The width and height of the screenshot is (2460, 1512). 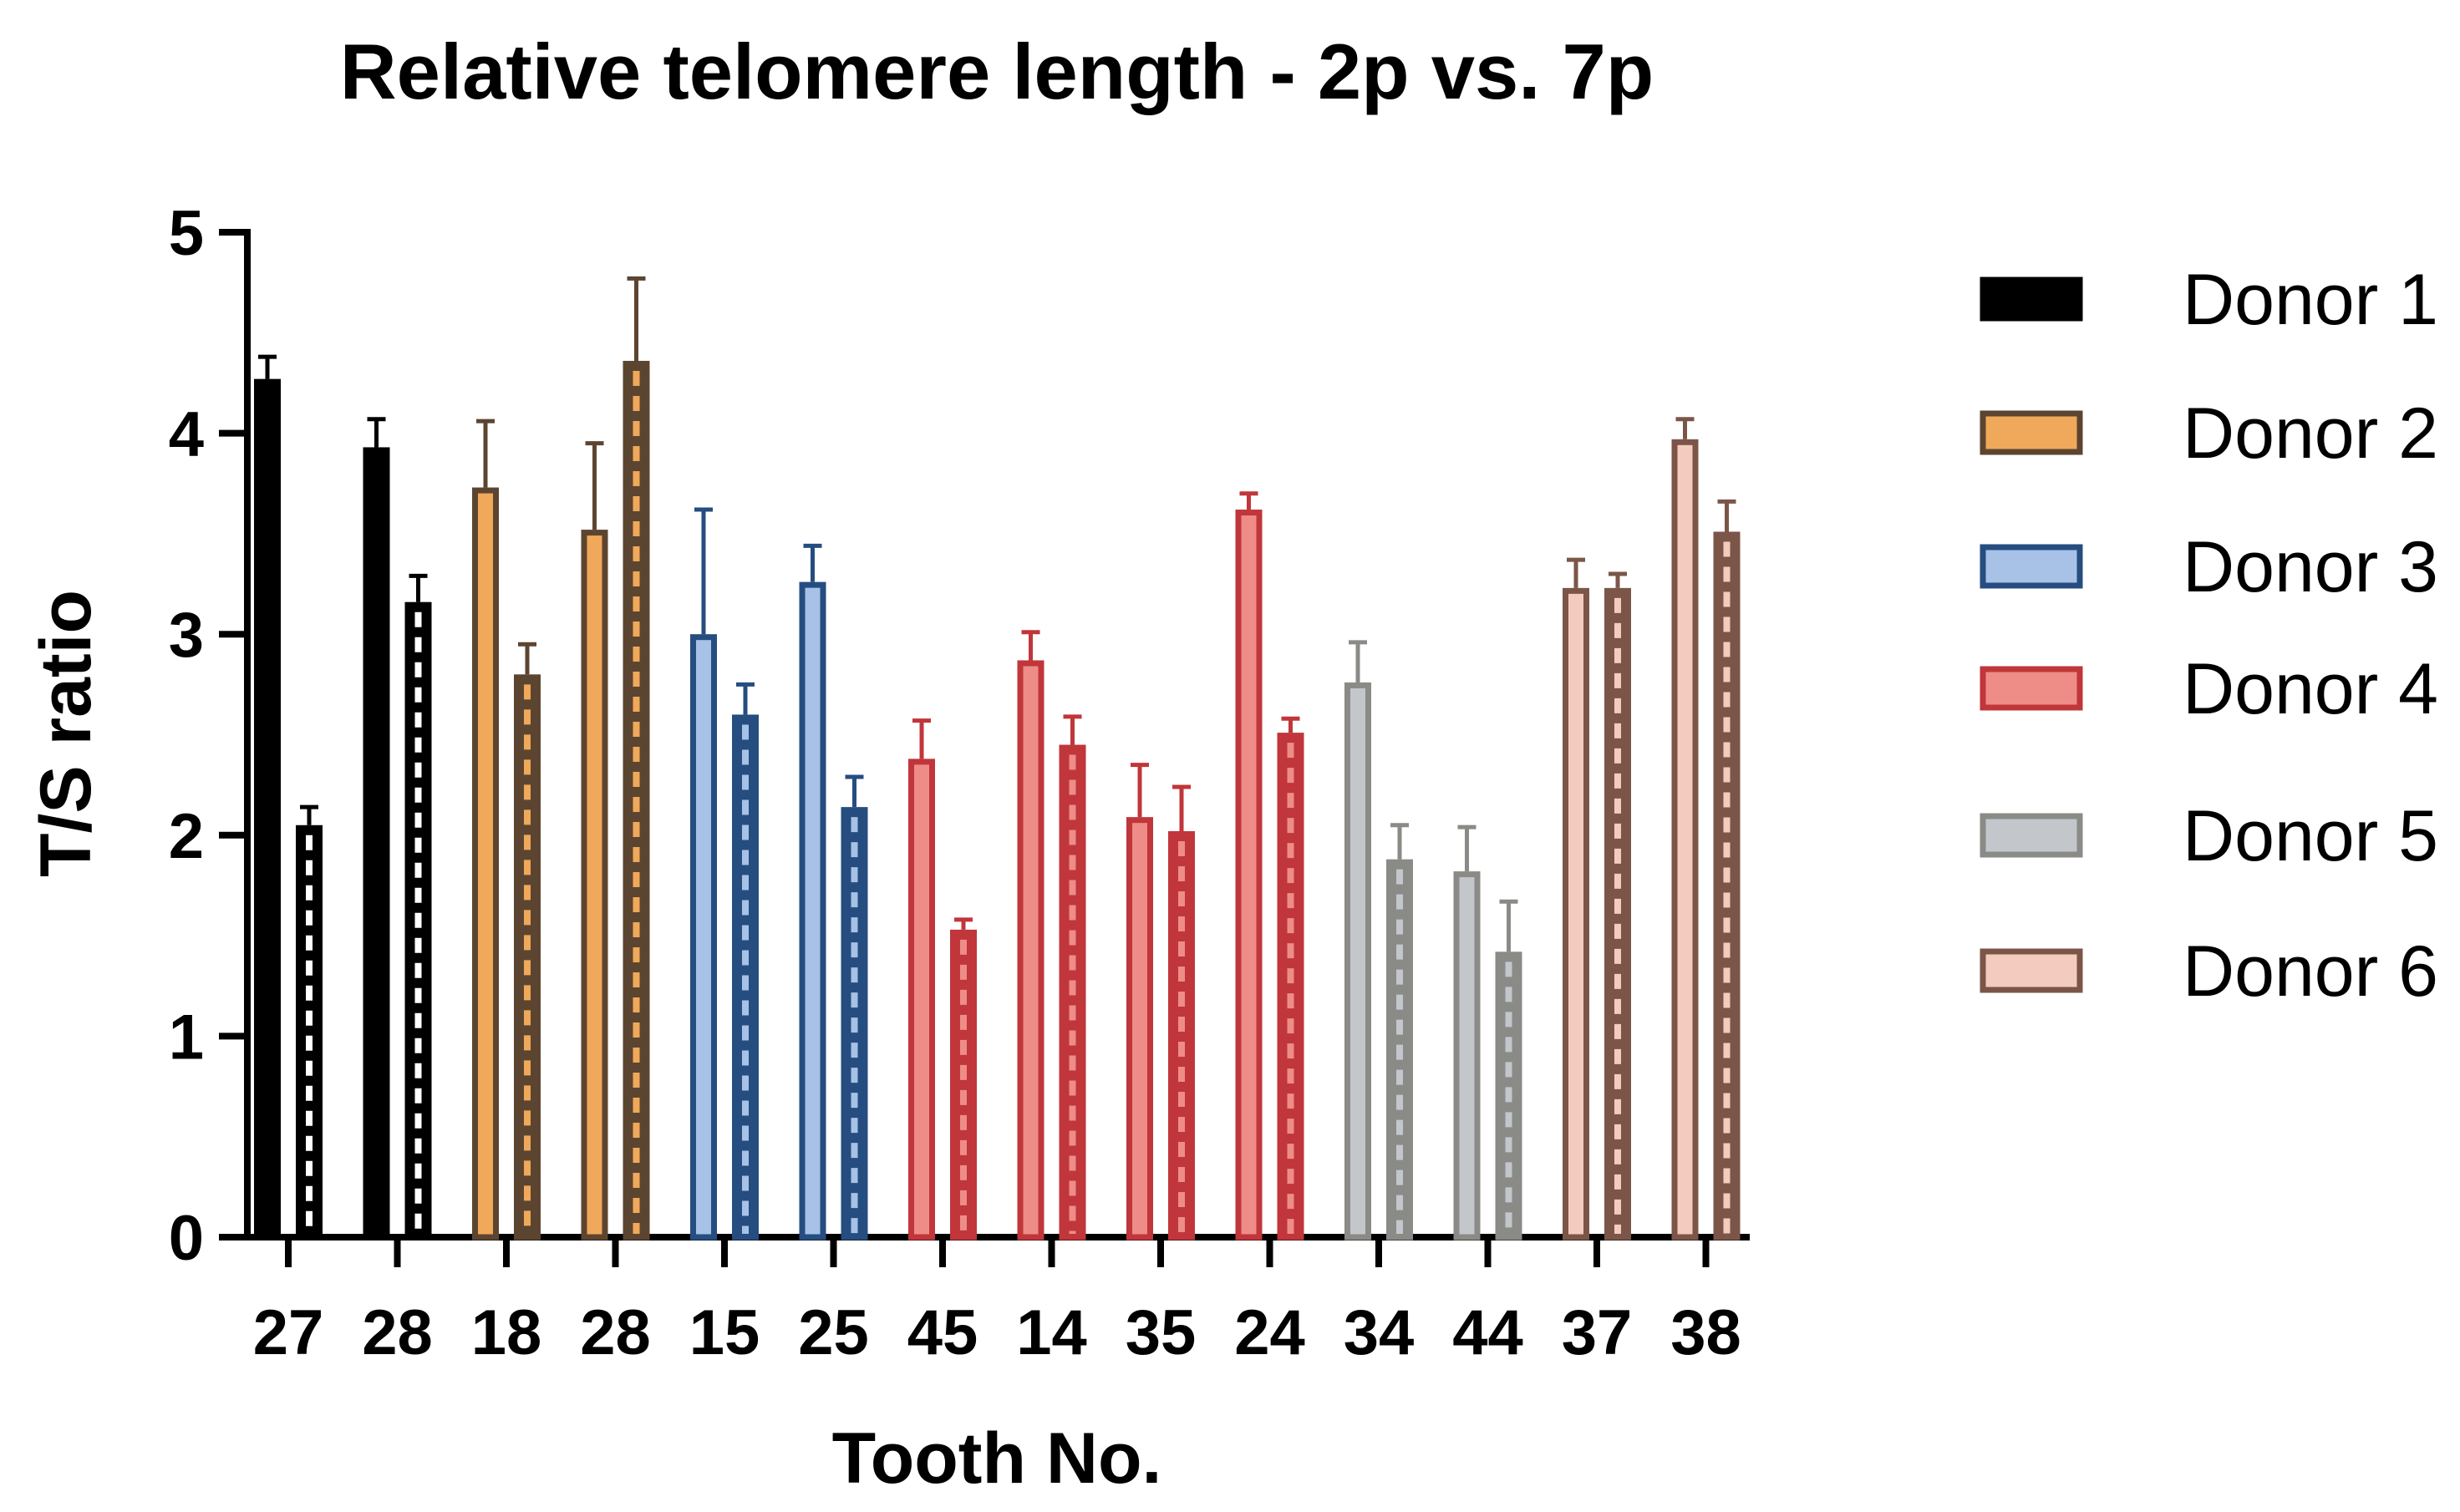 I want to click on y-axis-label: T/S ratio, so click(x=66, y=733).